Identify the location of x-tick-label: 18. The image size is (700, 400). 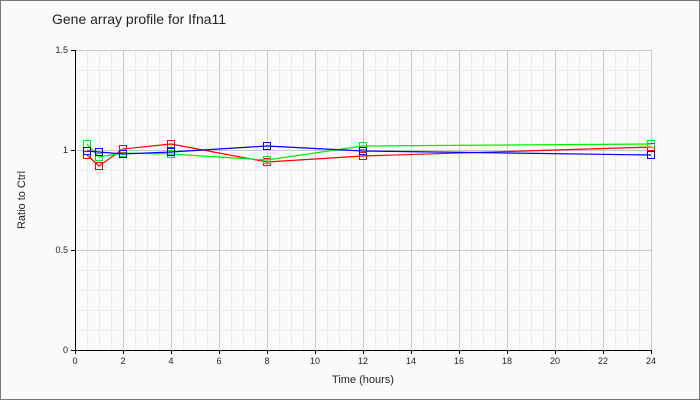
(507, 361).